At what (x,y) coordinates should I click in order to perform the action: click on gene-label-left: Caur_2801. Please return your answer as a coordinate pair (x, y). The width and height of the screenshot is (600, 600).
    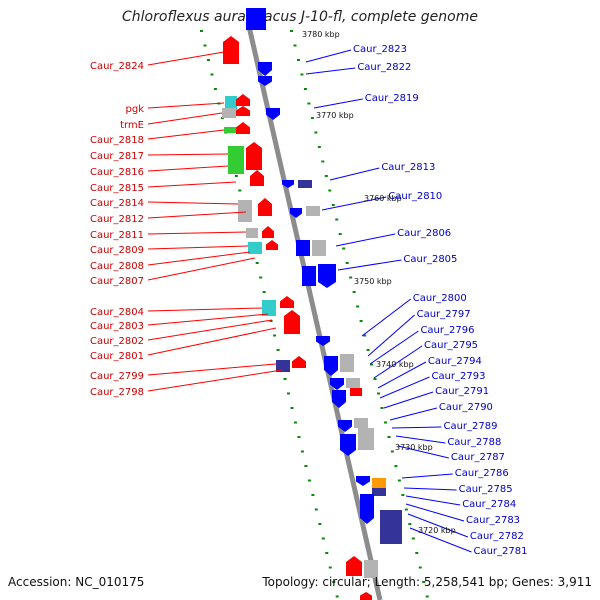
    Looking at the image, I should click on (117, 356).